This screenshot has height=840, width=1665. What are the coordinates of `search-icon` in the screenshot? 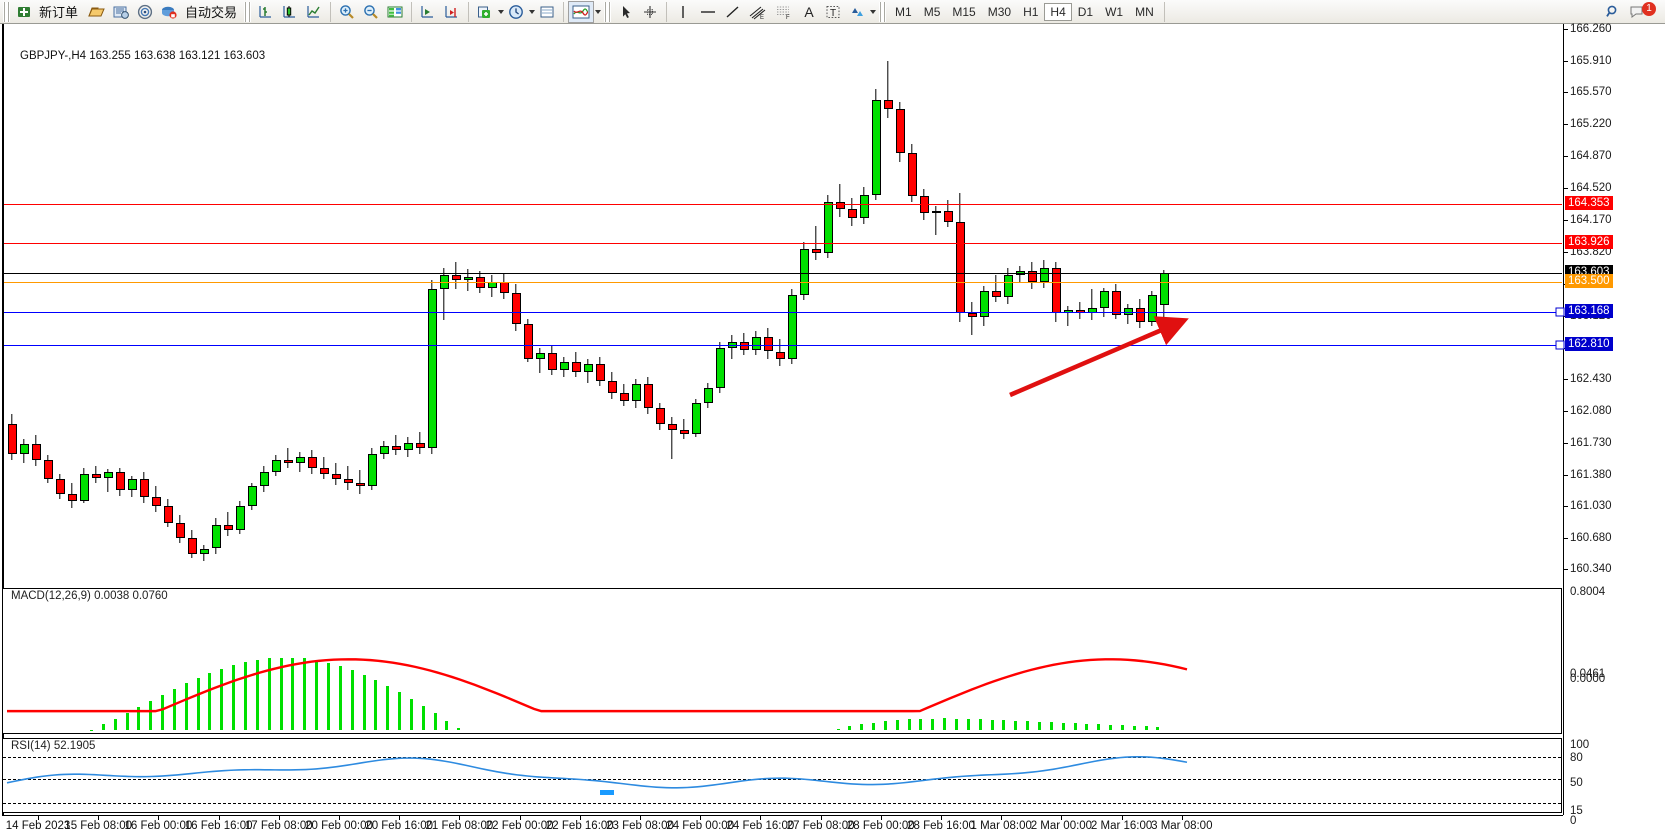 It's located at (1613, 12).